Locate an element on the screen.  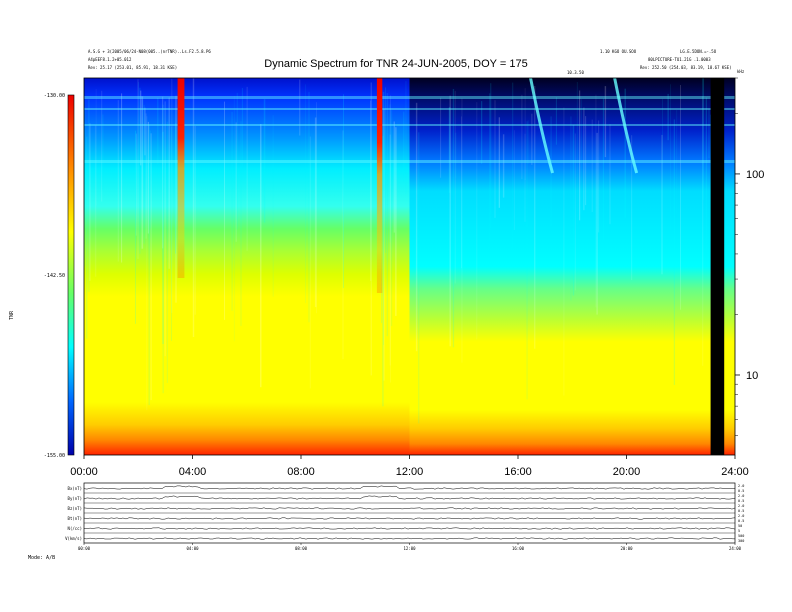
colorbar-tick-label: -155.00 is located at coordinates (54, 456).